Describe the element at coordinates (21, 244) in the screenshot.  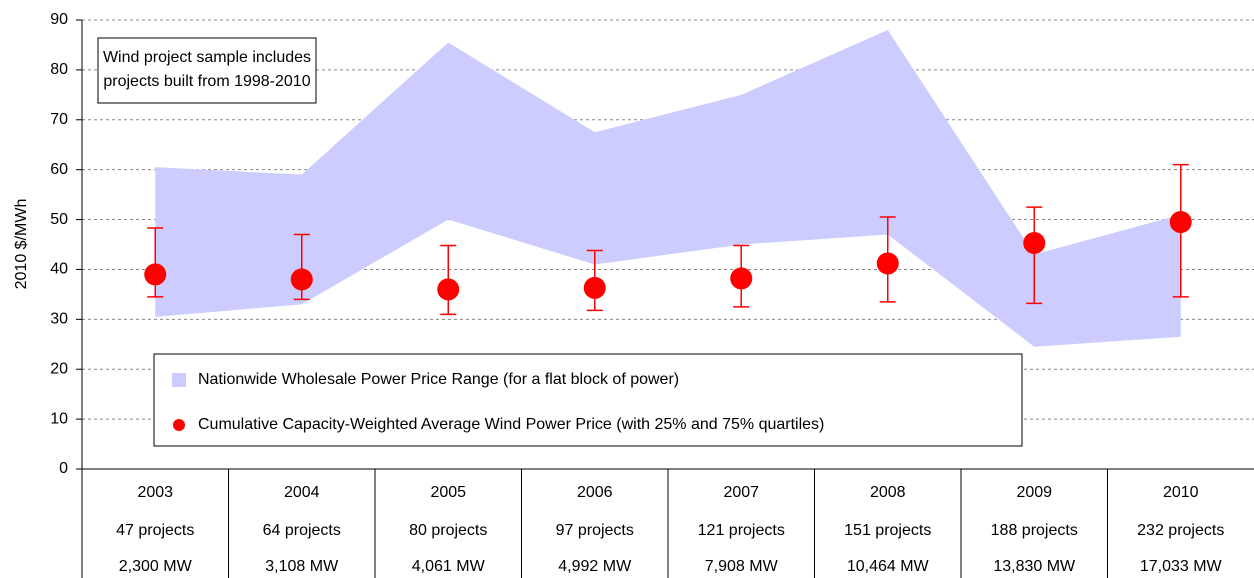
I see `y-axis-label: 2010 $/MWh` at that location.